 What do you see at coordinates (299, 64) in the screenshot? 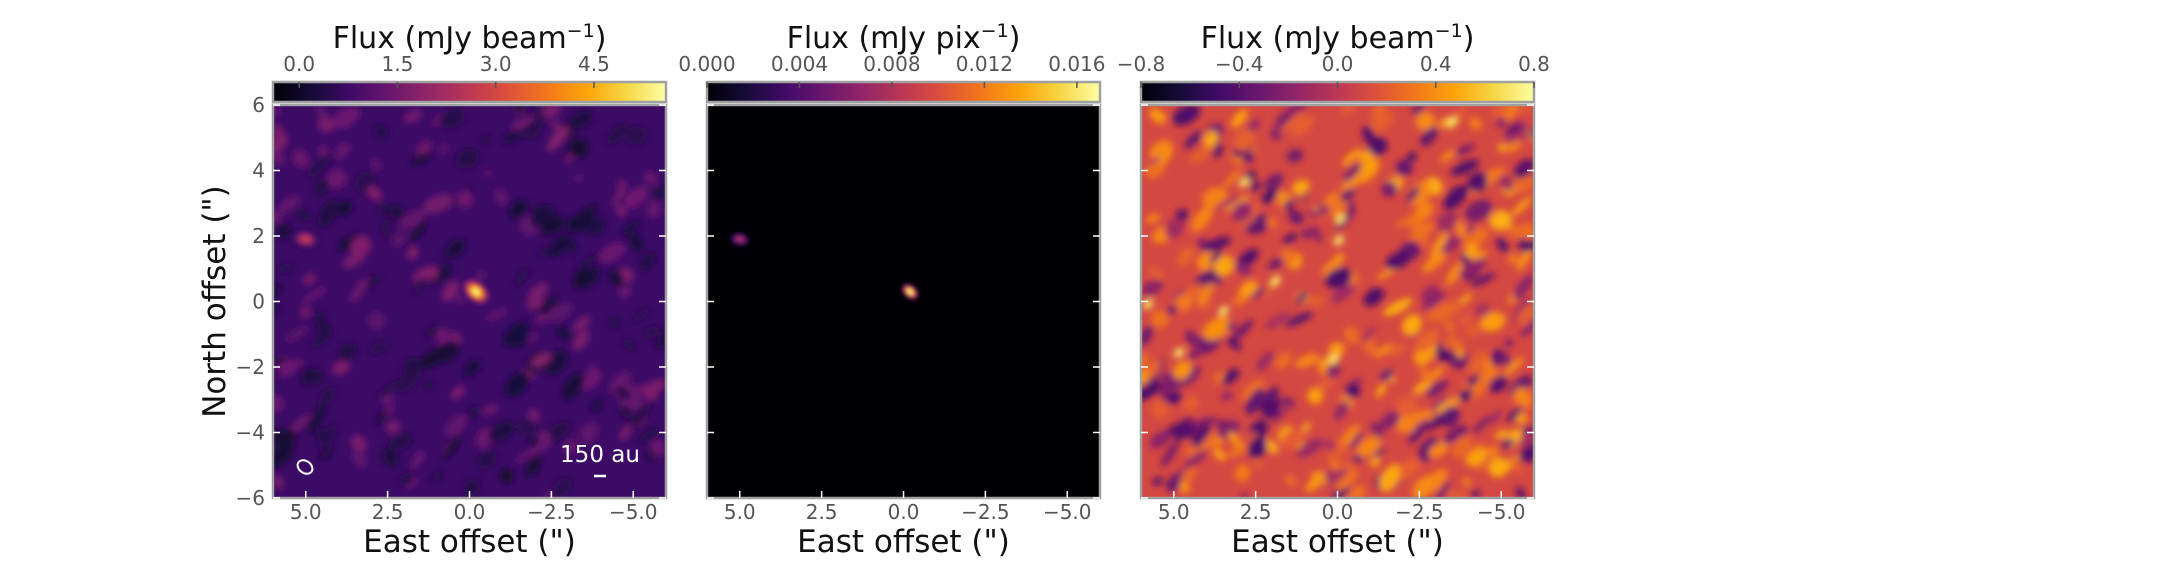
I see `colorbar-tick-label: 0.0` at bounding box center [299, 64].